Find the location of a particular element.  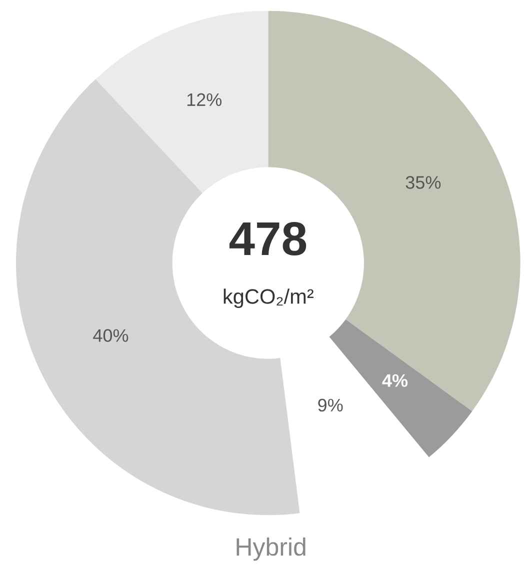

text: 478 is located at coordinates (267, 239).